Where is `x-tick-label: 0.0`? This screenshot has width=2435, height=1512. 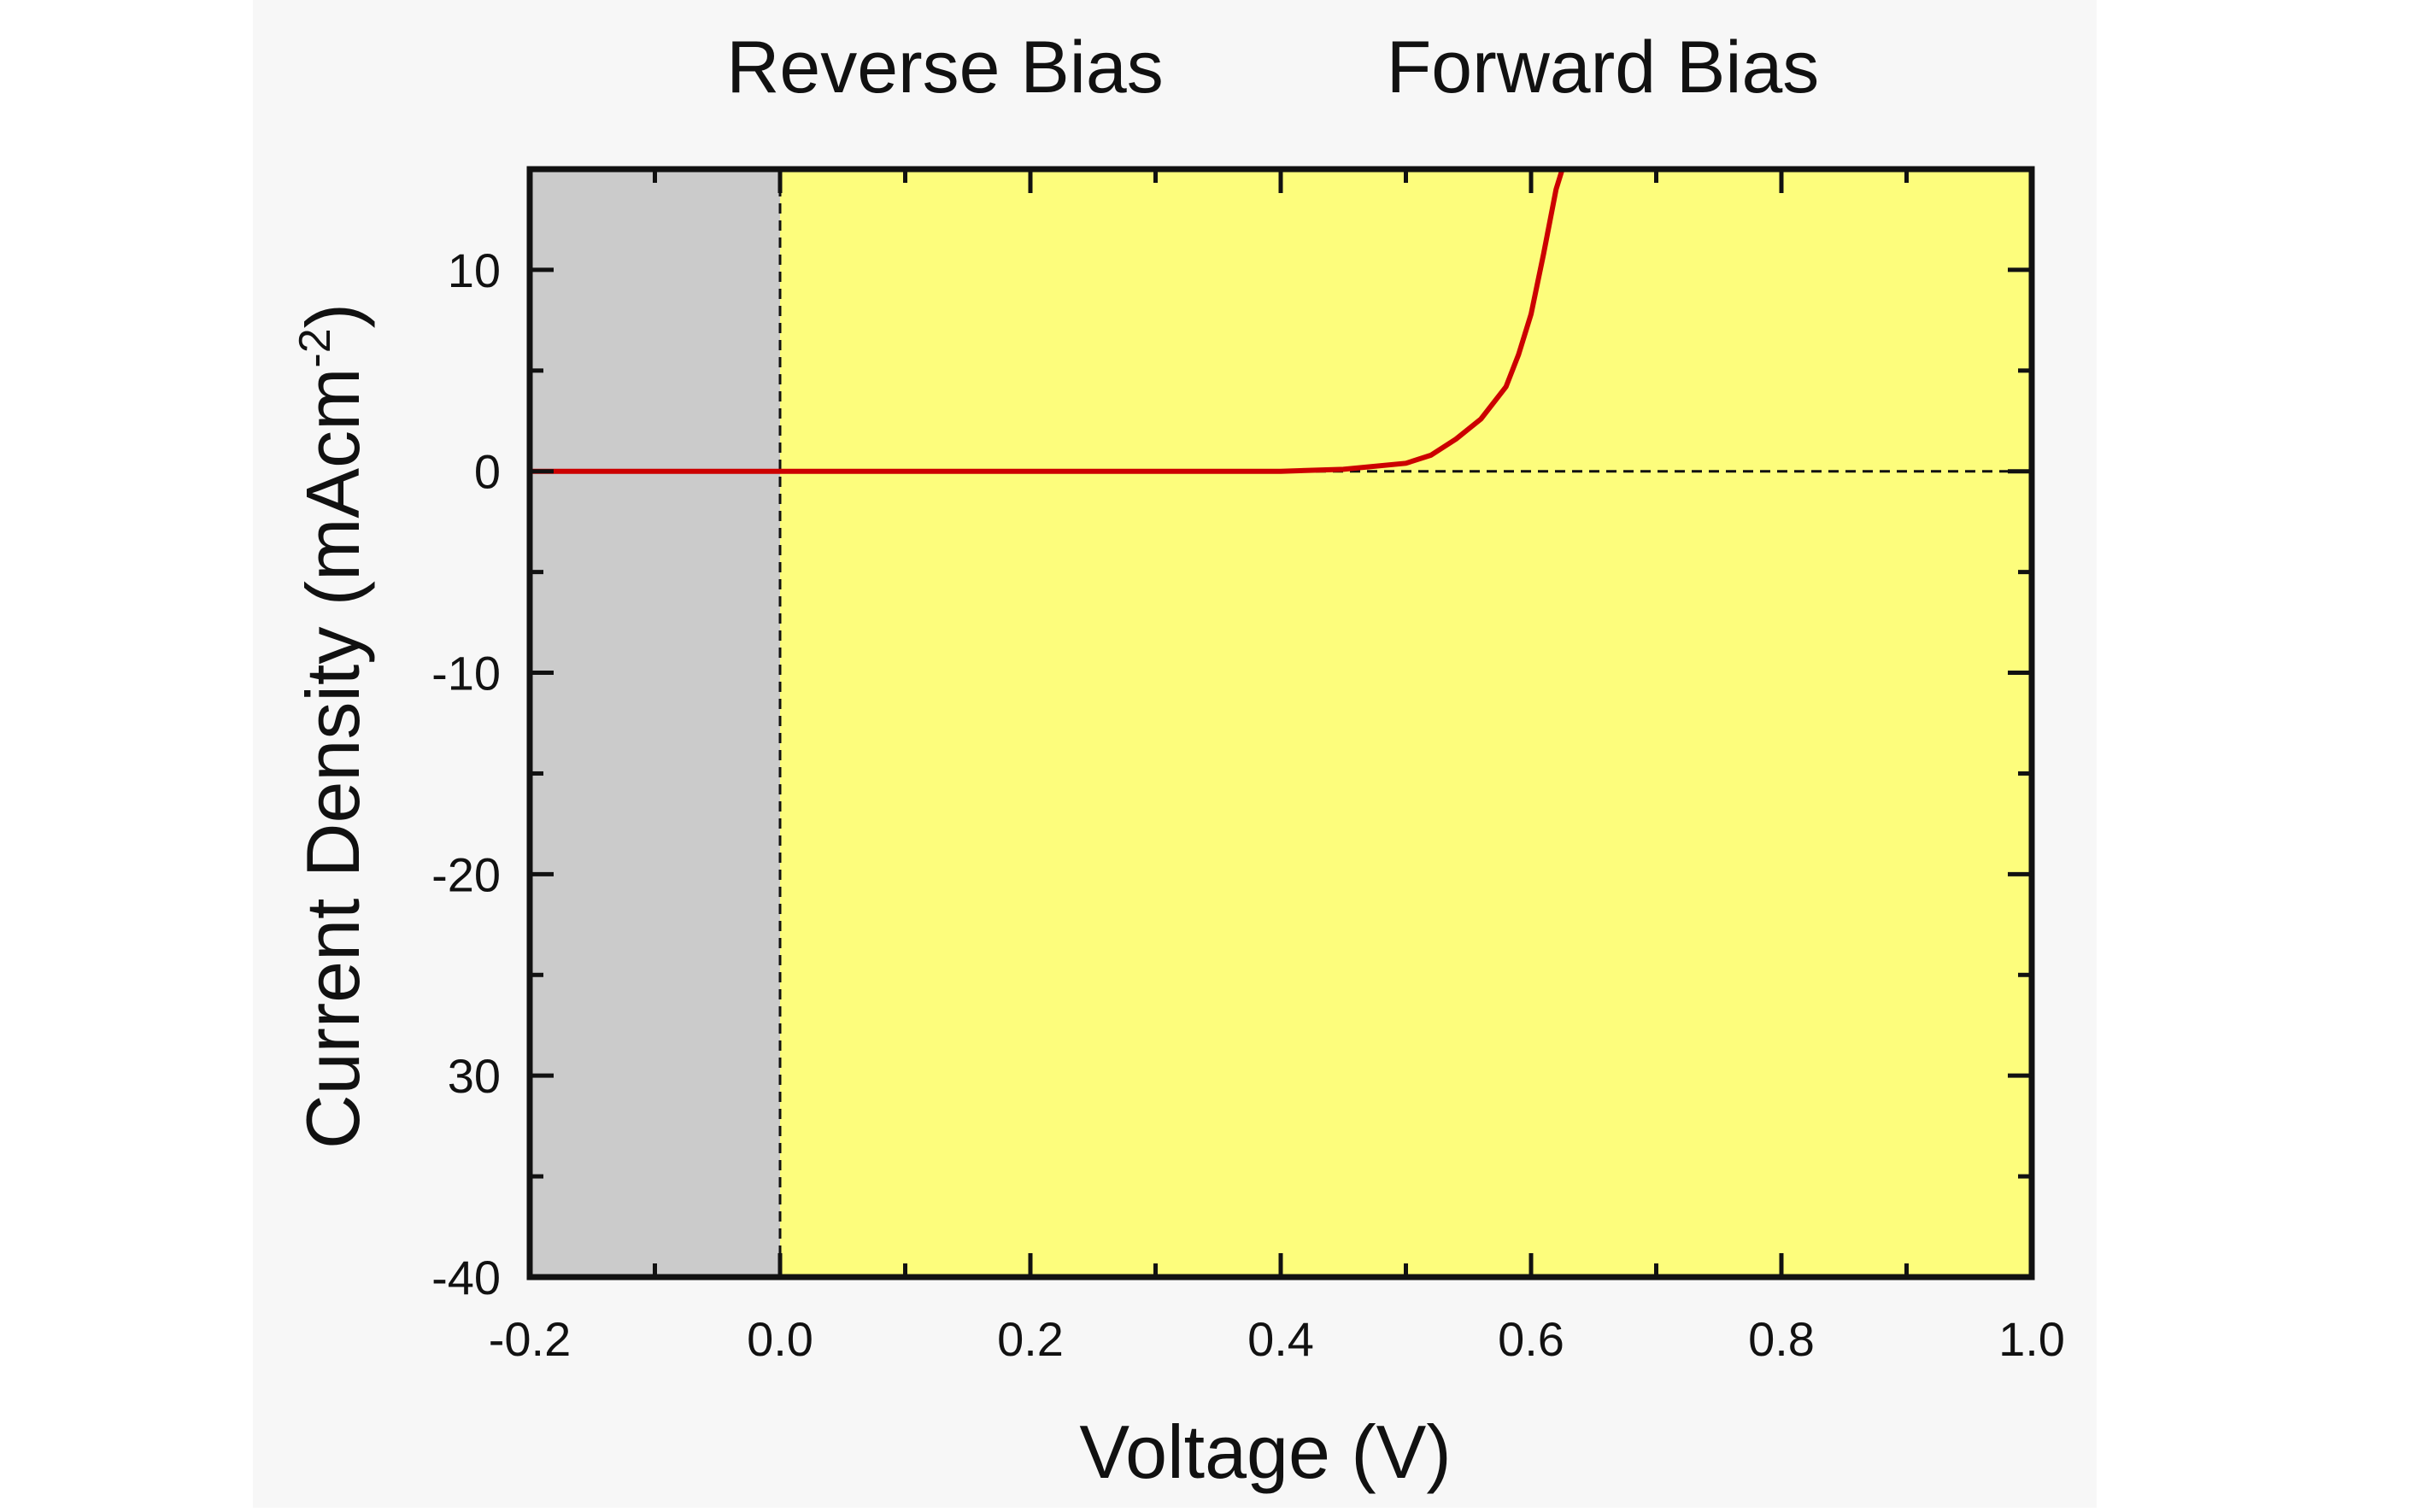
x-tick-label: 0.0 is located at coordinates (780, 1339).